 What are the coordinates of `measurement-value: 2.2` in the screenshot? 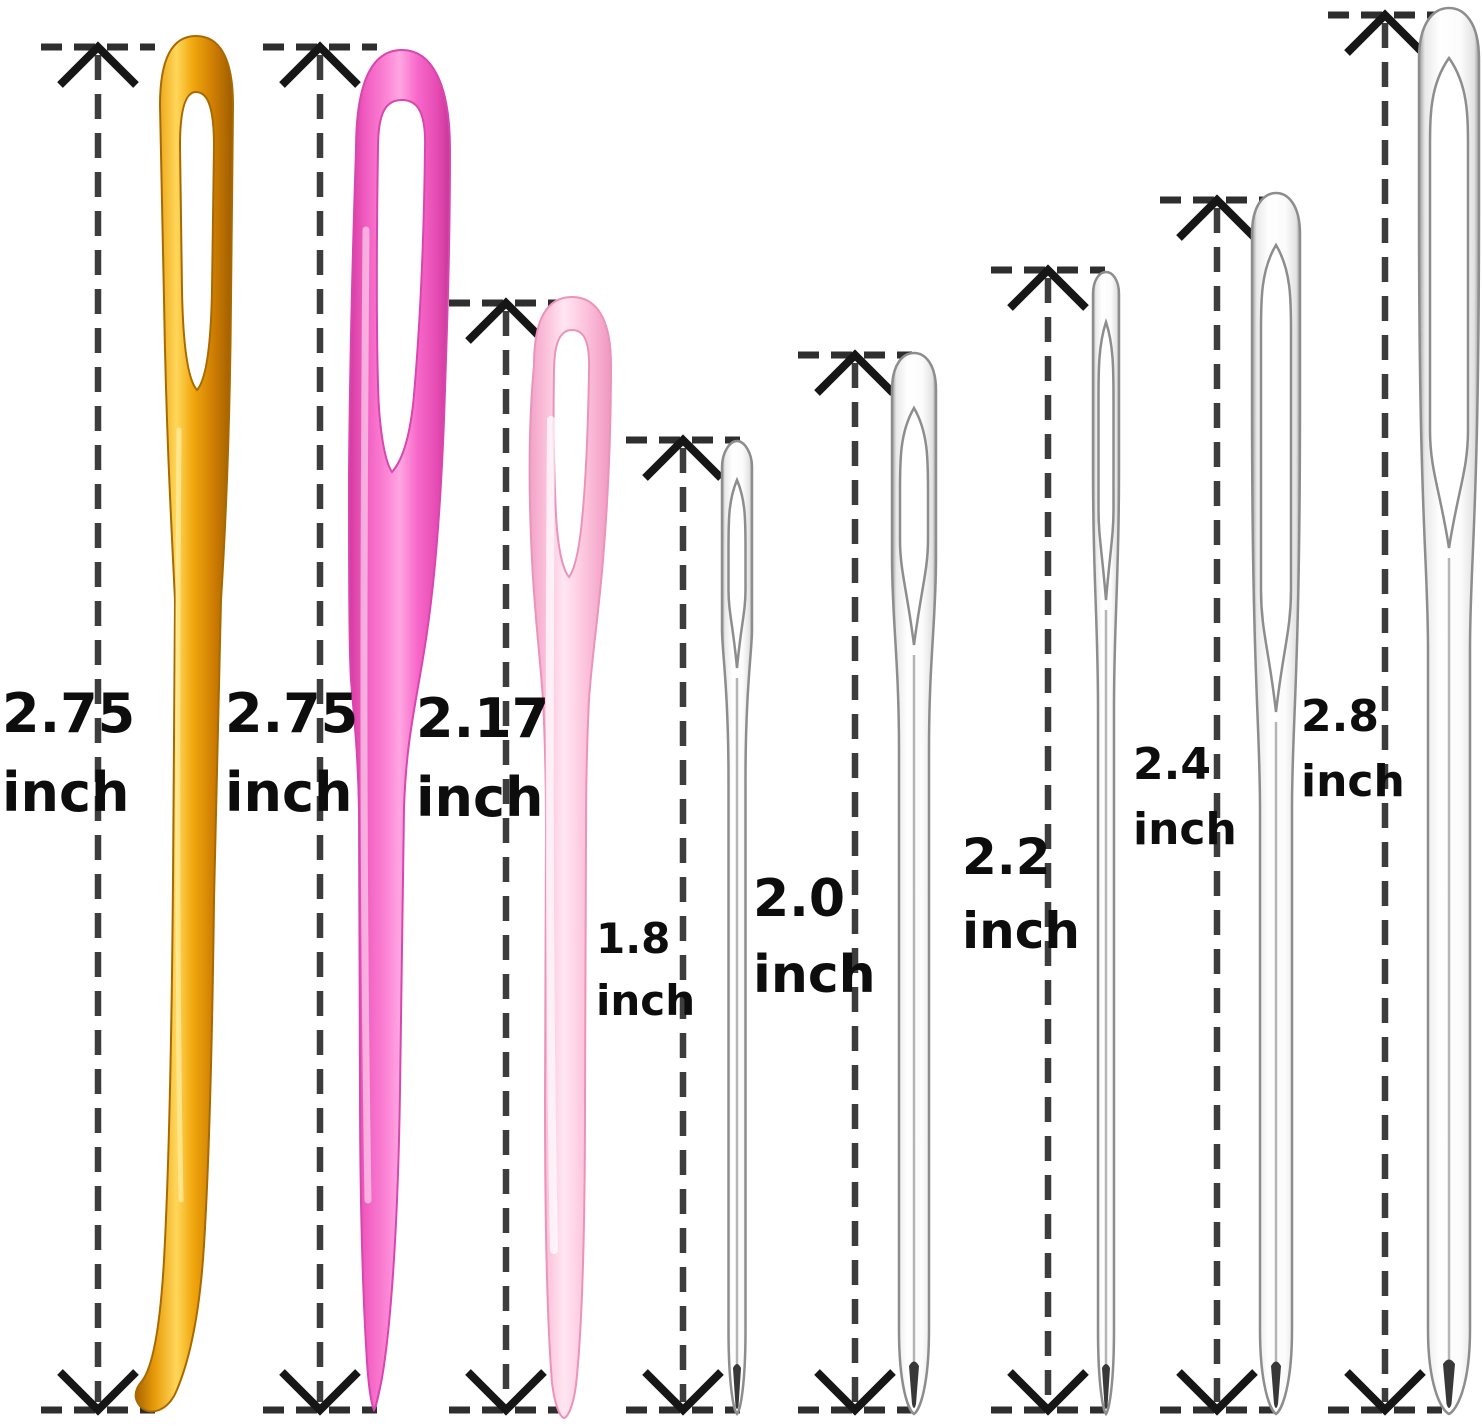 It's located at (1006, 857).